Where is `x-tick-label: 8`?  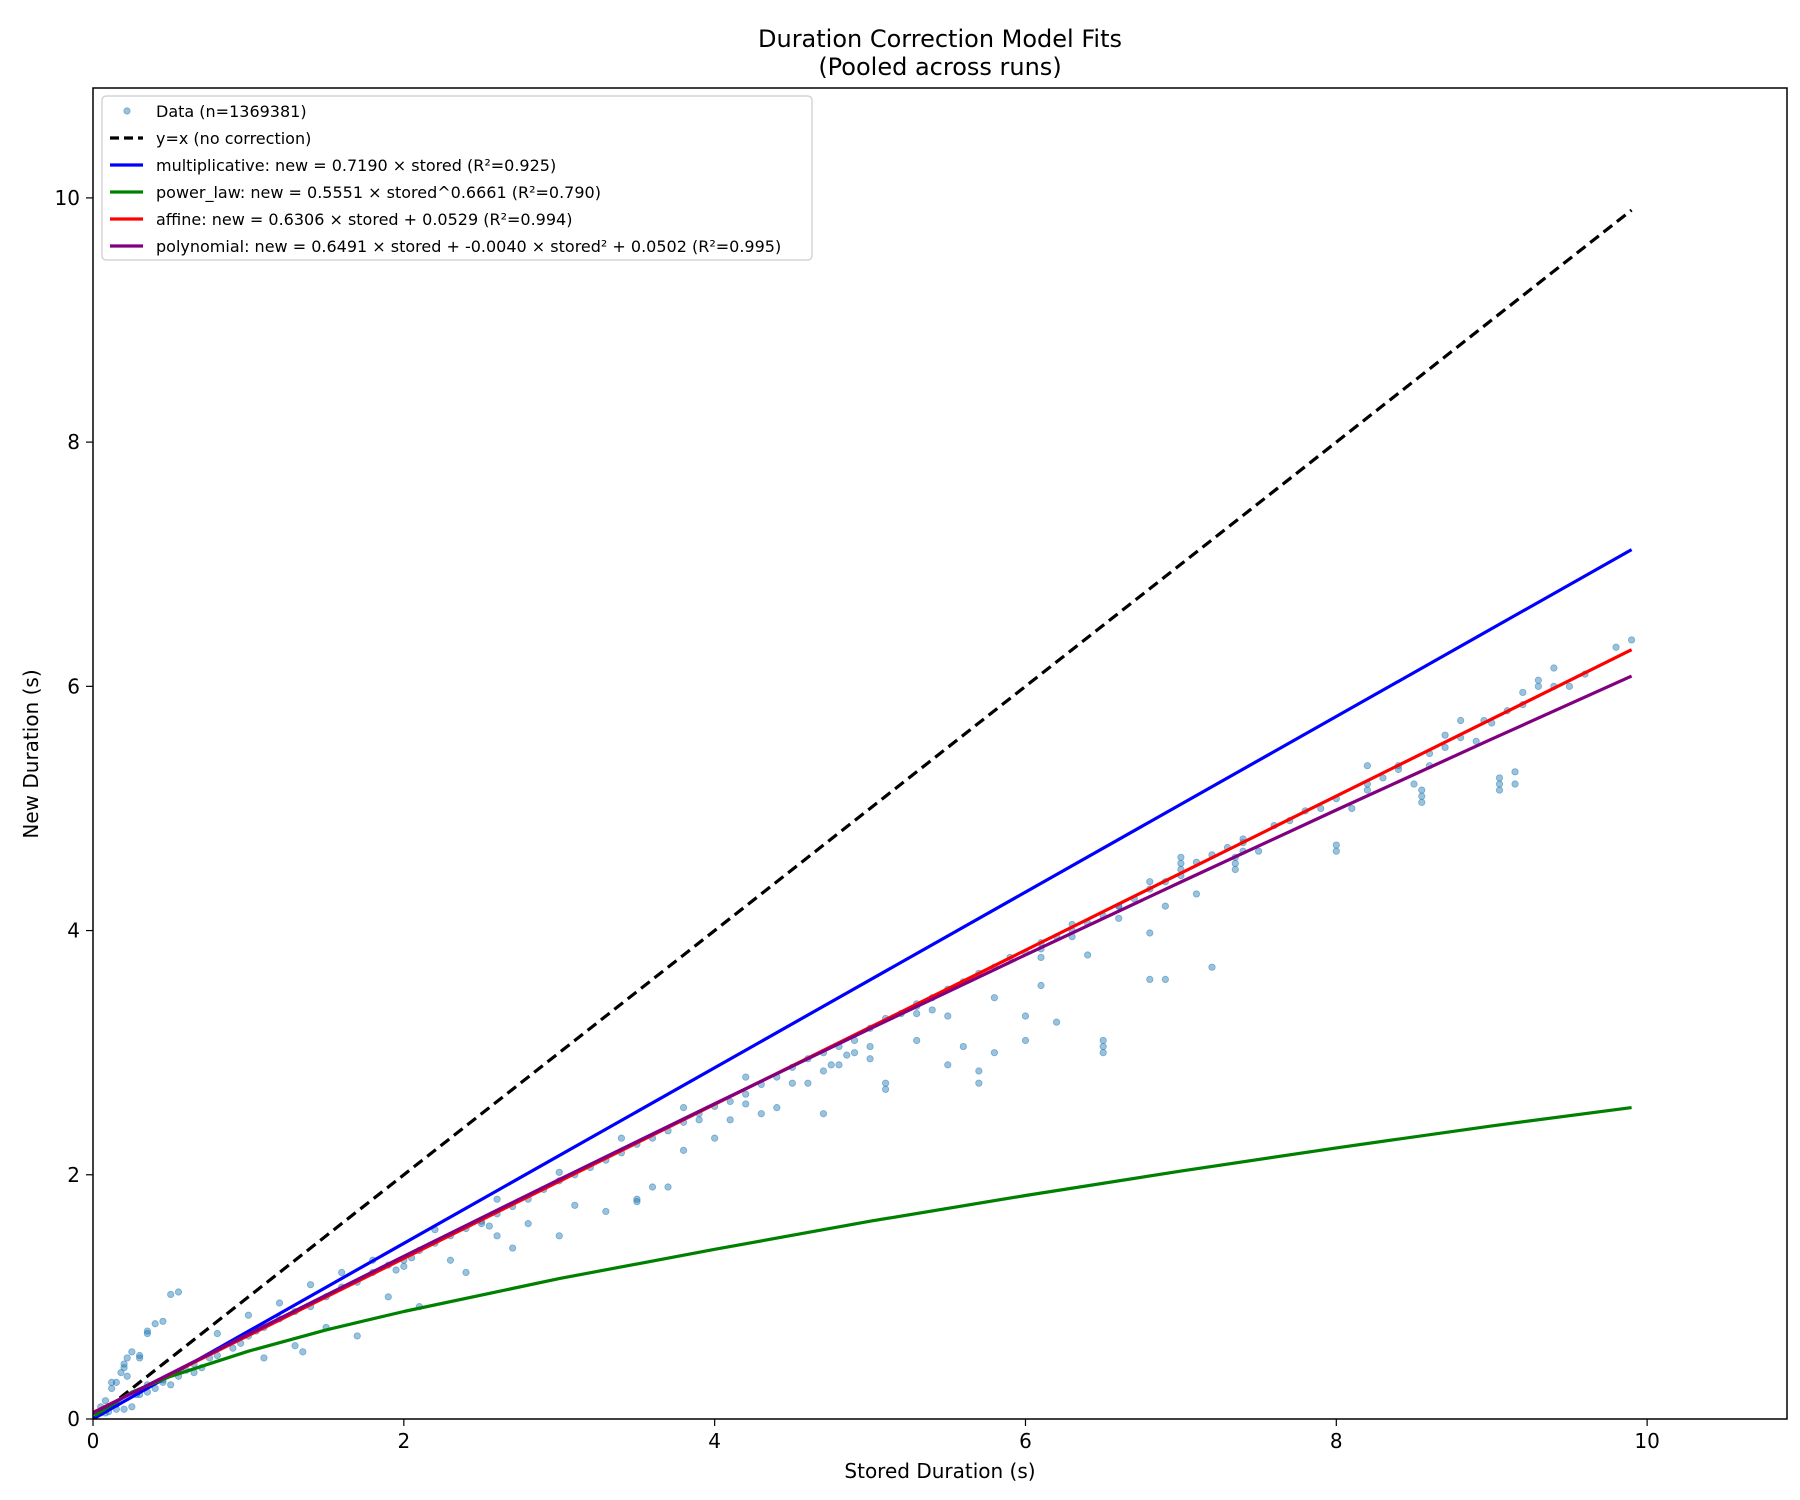
x-tick-label: 8 is located at coordinates (1336, 1441).